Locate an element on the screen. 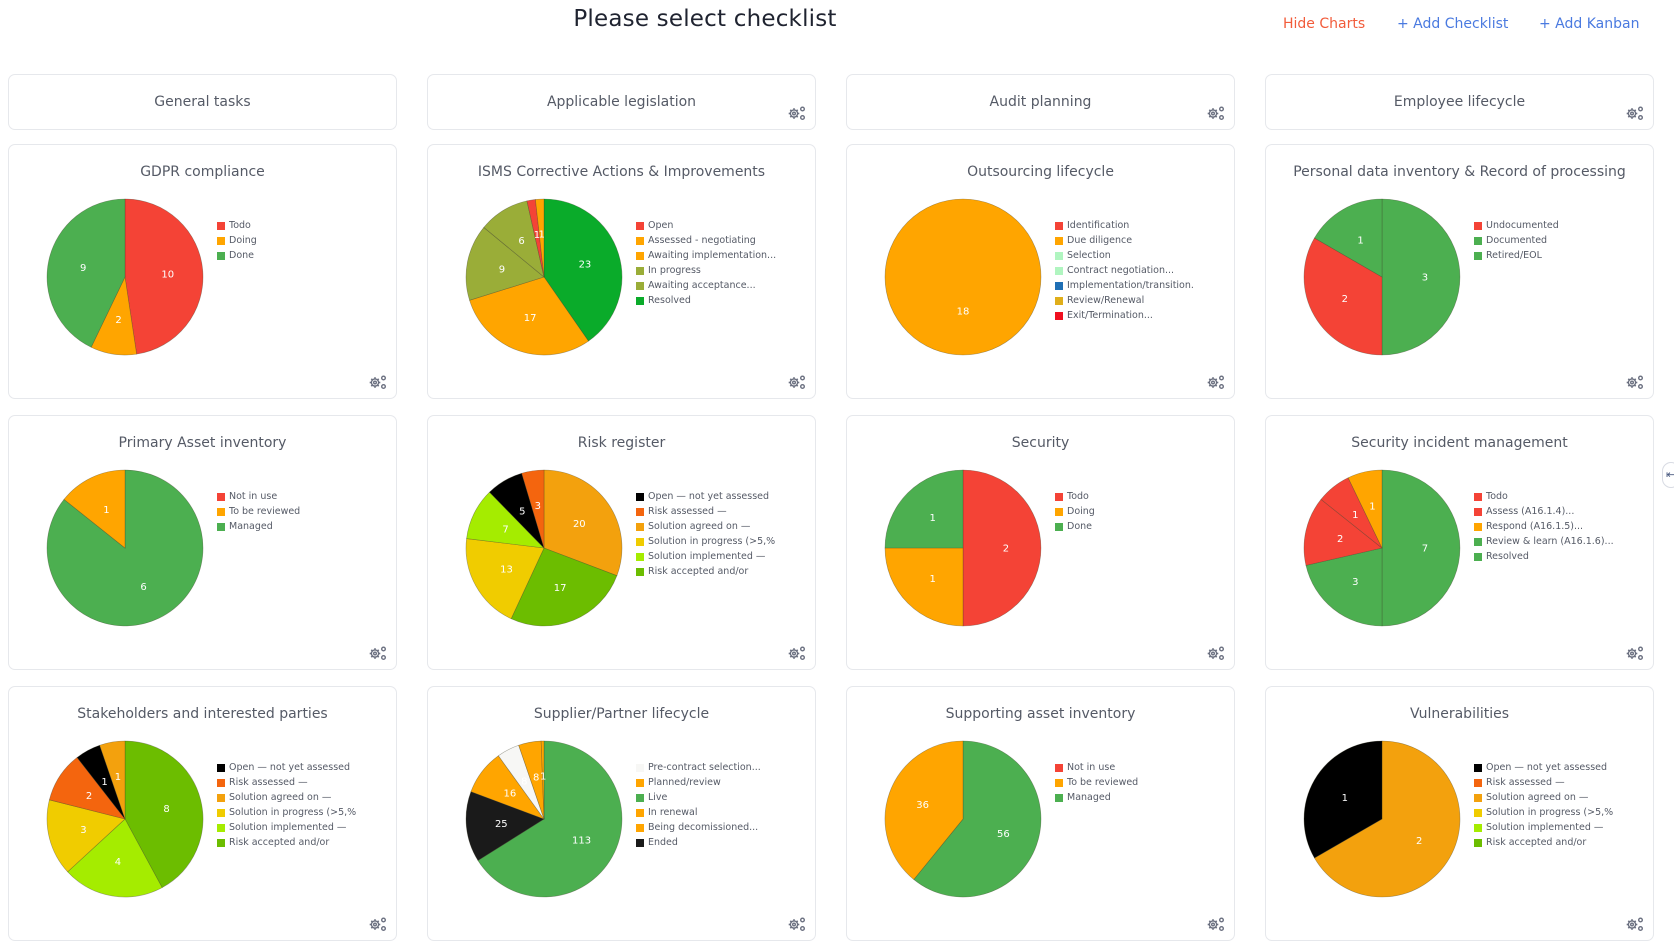  legend-item: Identification is located at coordinates (1124, 225).